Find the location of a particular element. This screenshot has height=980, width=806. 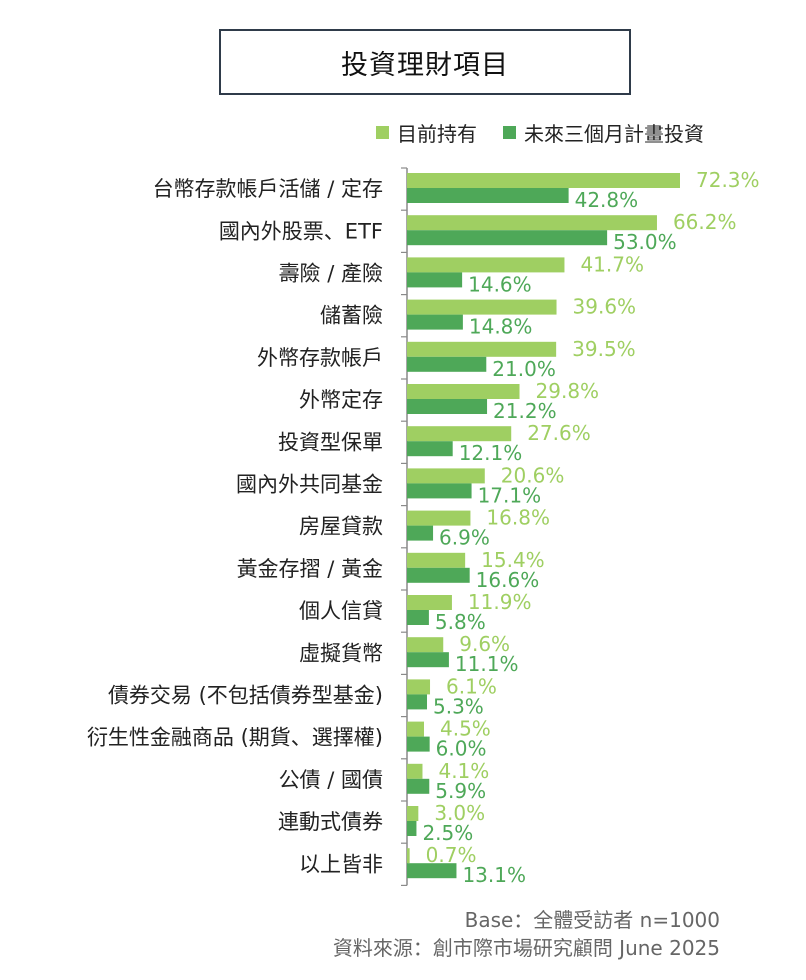

data-label-current: 72.3% is located at coordinates (728, 180).